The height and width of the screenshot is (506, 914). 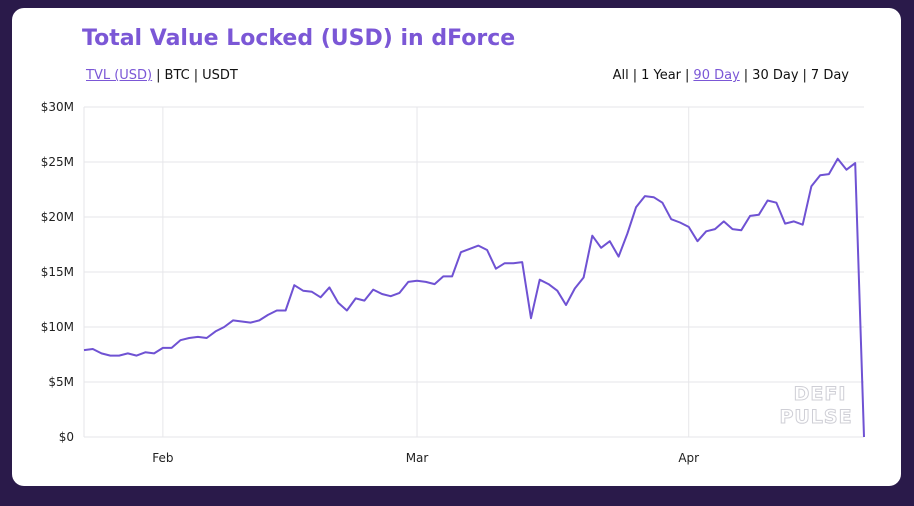 I want to click on range-30-day: 30 Day, so click(x=775, y=75).